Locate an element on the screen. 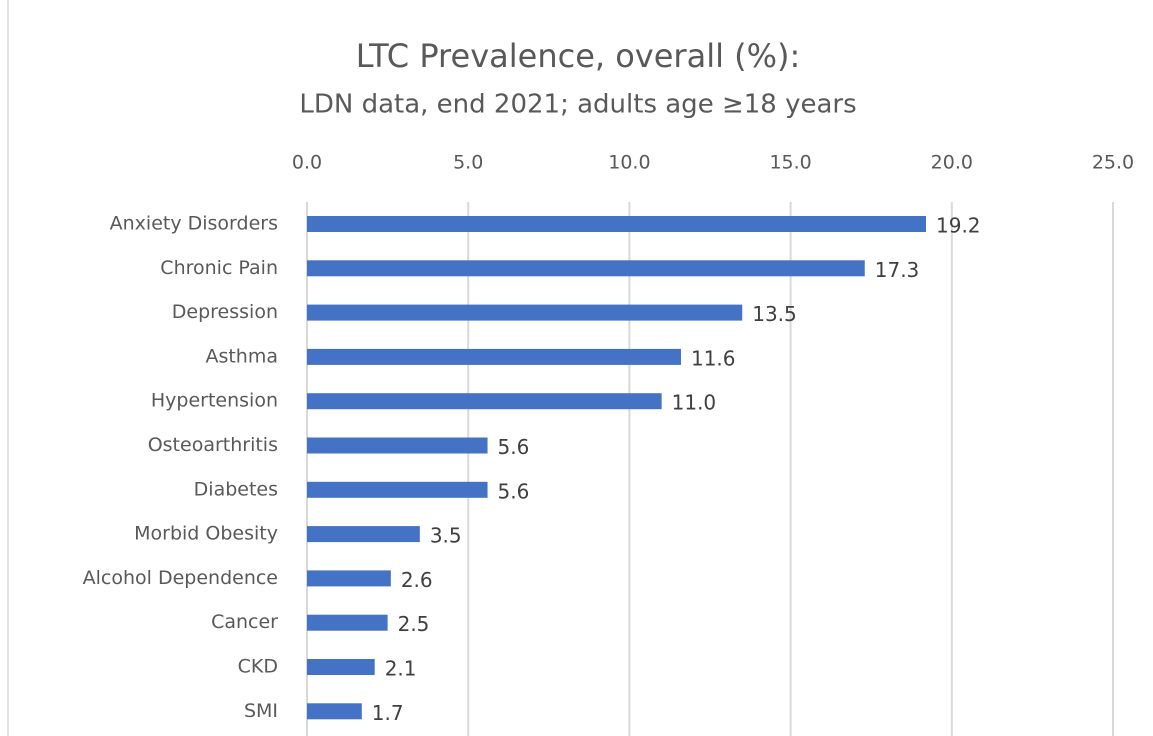 This screenshot has height=736, width=1153. chart-subtitle: LDN data, end 2021; adults age ≥18 years is located at coordinates (577, 105).